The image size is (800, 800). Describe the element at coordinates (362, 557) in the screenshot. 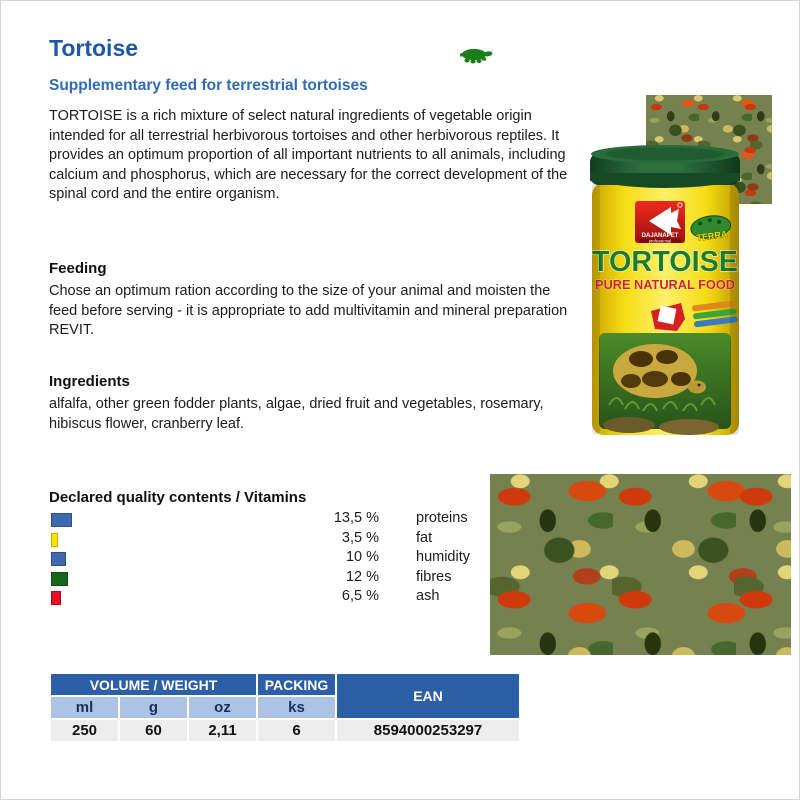

I see `humidity-value: 10 %` at that location.